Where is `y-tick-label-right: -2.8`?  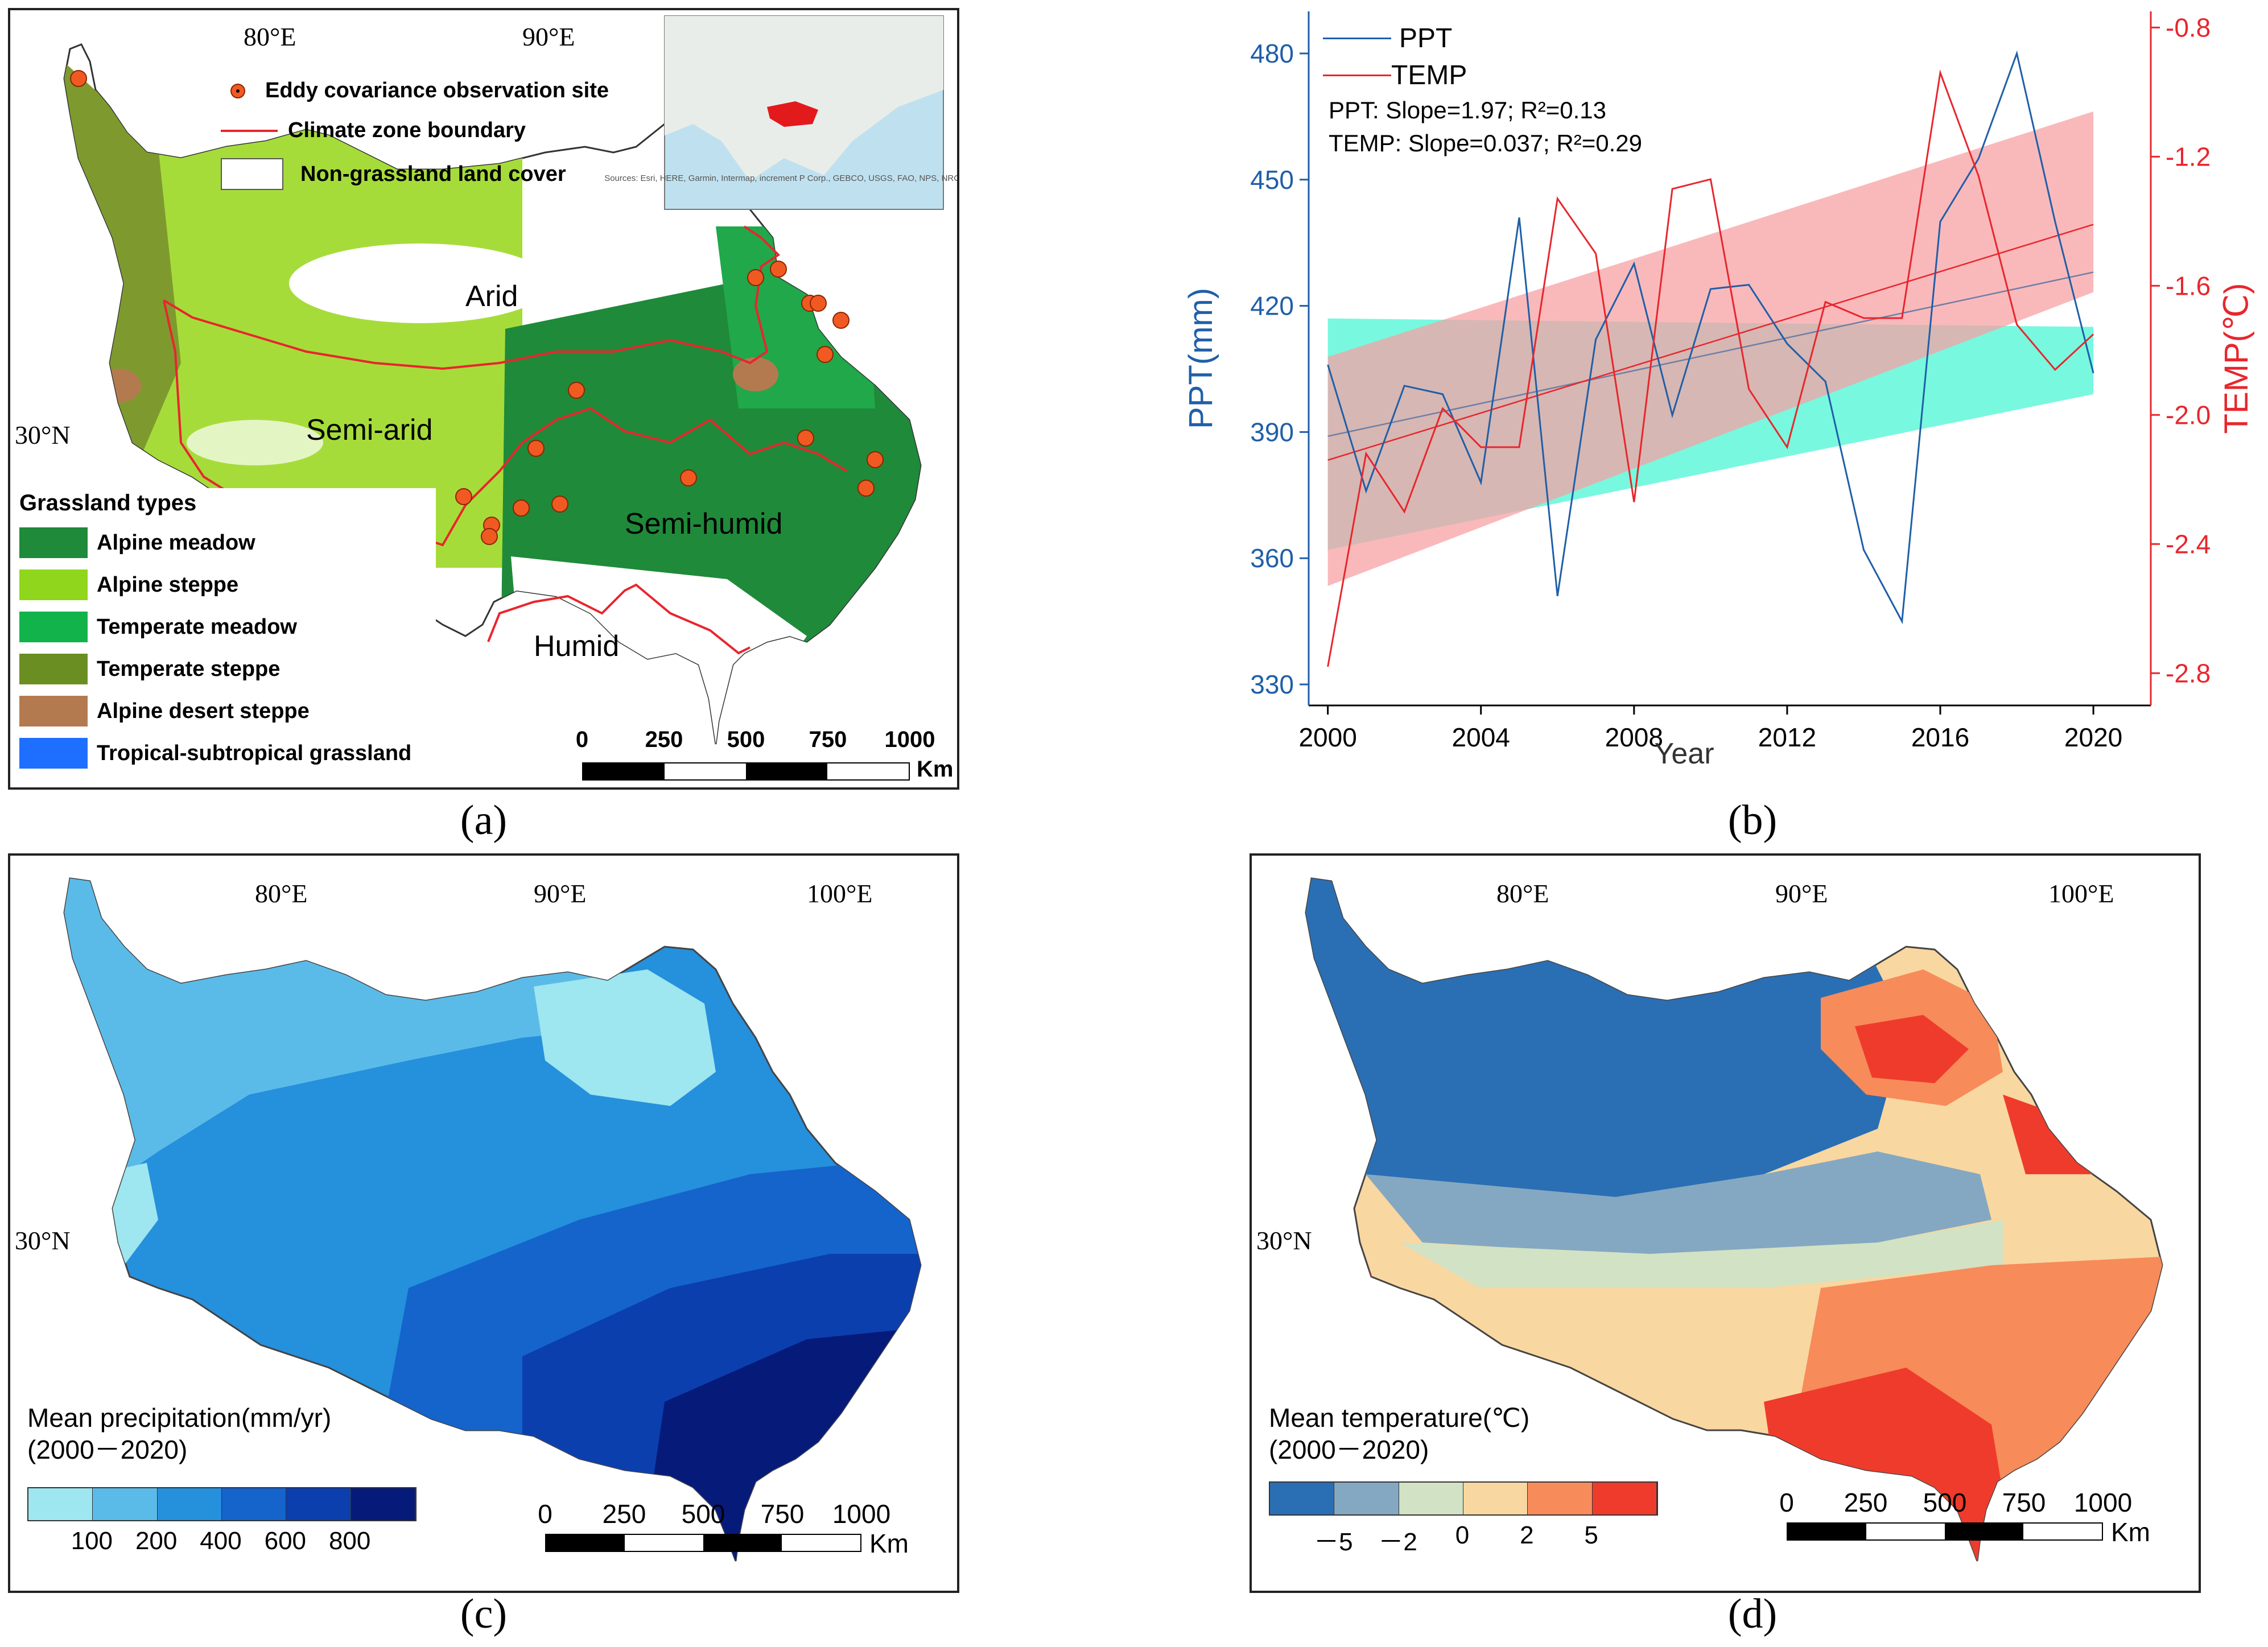
y-tick-label-right: -2.8 is located at coordinates (2188, 673).